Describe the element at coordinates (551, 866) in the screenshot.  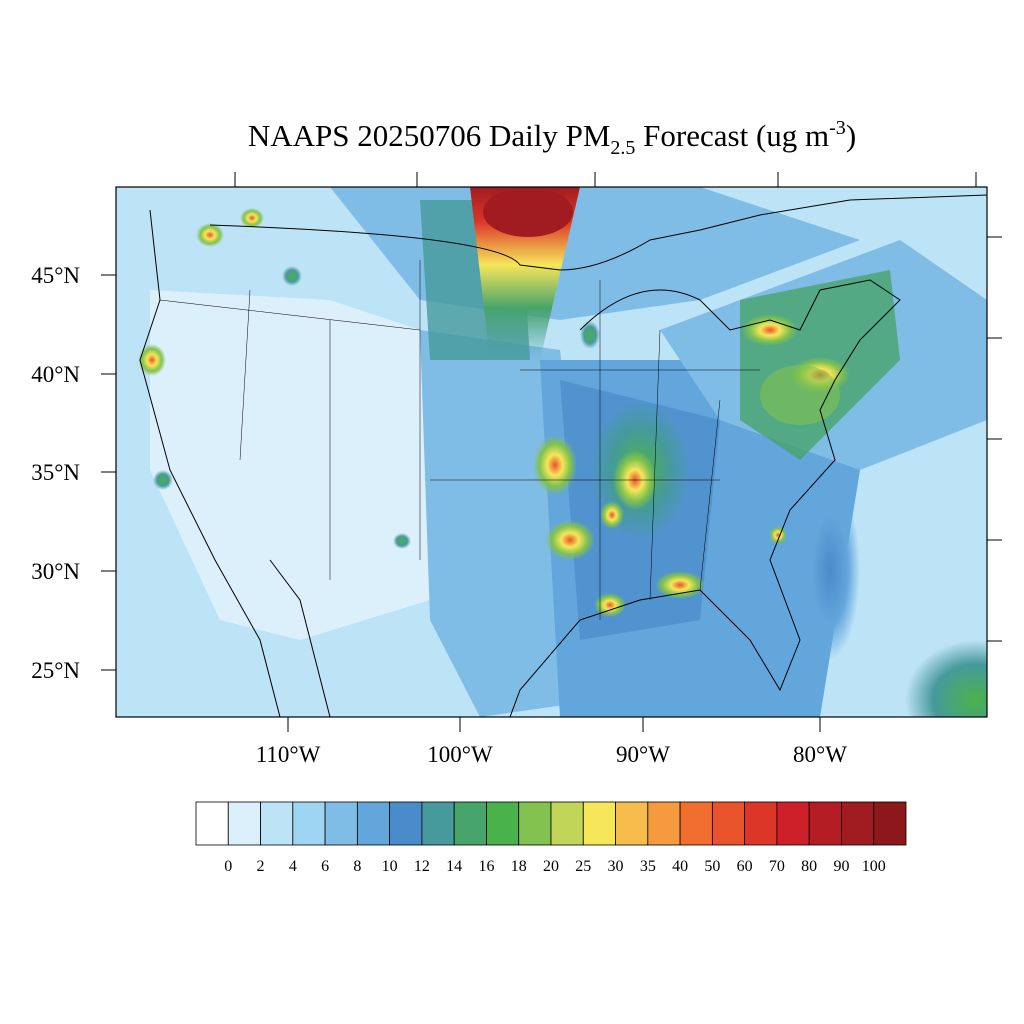
I see `colorbar-label: 20` at that location.